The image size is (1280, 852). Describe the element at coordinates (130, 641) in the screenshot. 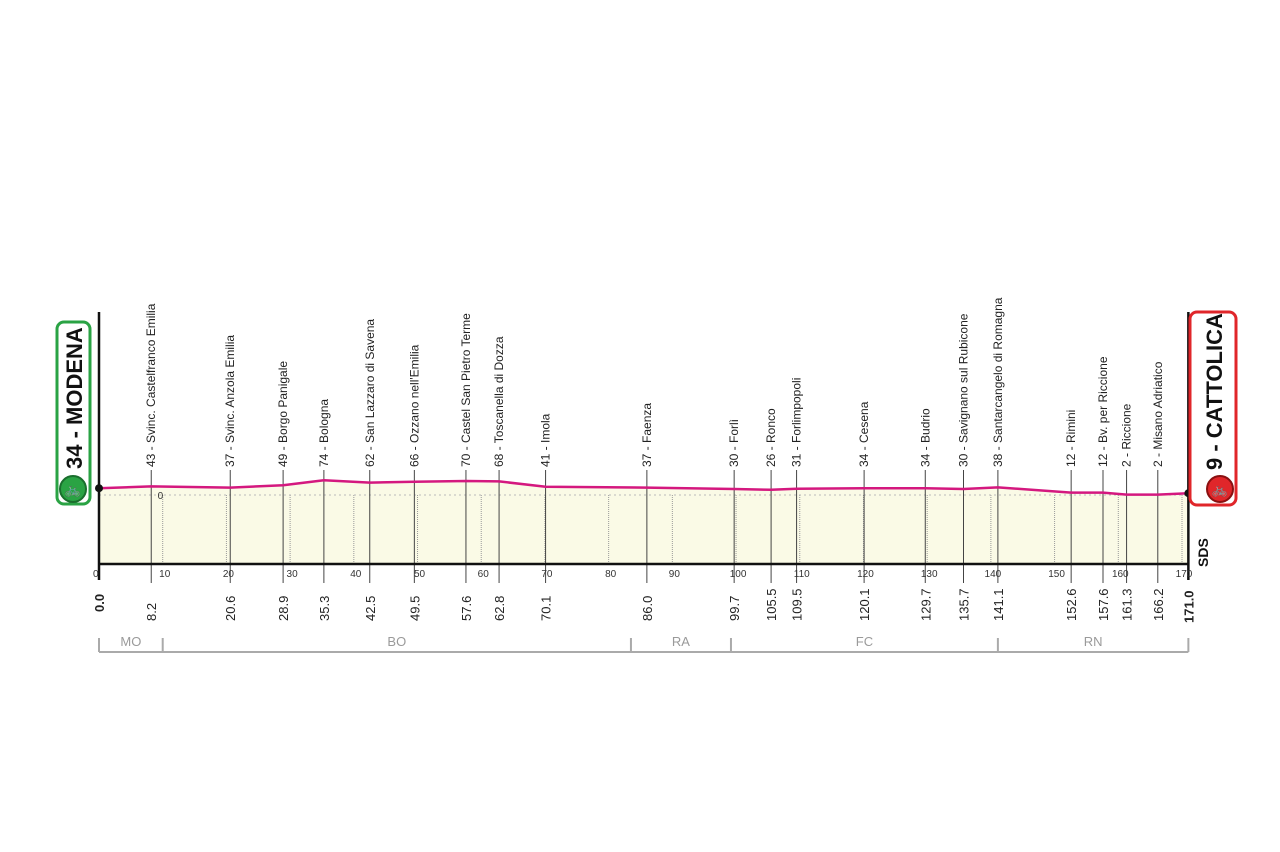

I see `province-label: MO` at that location.